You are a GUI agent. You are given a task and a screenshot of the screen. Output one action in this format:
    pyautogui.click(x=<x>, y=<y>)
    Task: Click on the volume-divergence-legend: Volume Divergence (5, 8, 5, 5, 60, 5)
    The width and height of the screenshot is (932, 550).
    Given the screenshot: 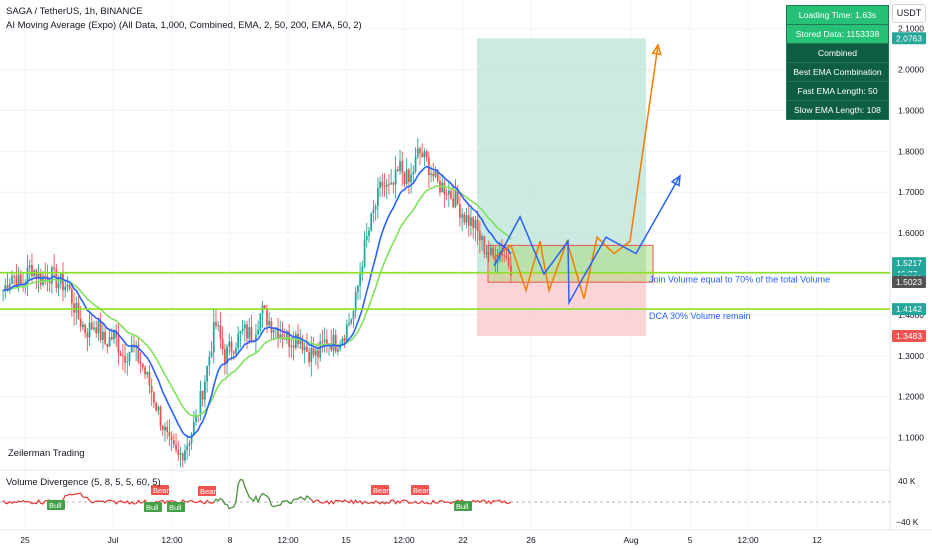 What is the action you would take?
    pyautogui.click(x=83, y=482)
    